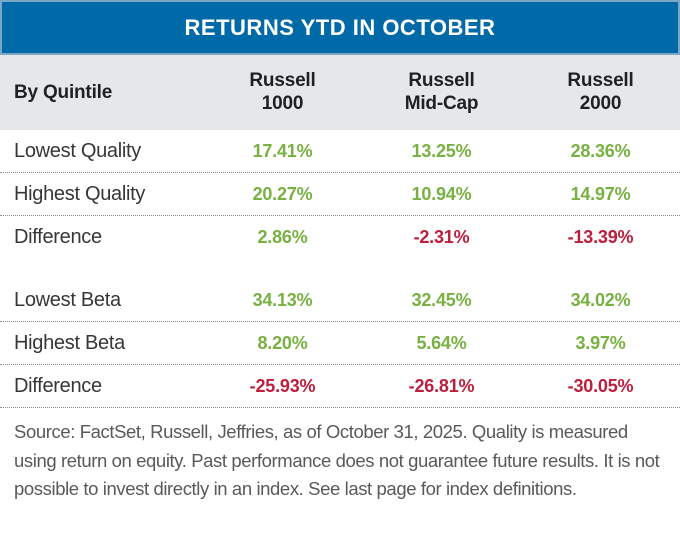 Image resolution: width=680 pixels, height=544 pixels. What do you see at coordinates (340, 386) in the screenshot?
I see `table-row-beta-difference: Difference -25.93% -26.81% -30.05%` at bounding box center [340, 386].